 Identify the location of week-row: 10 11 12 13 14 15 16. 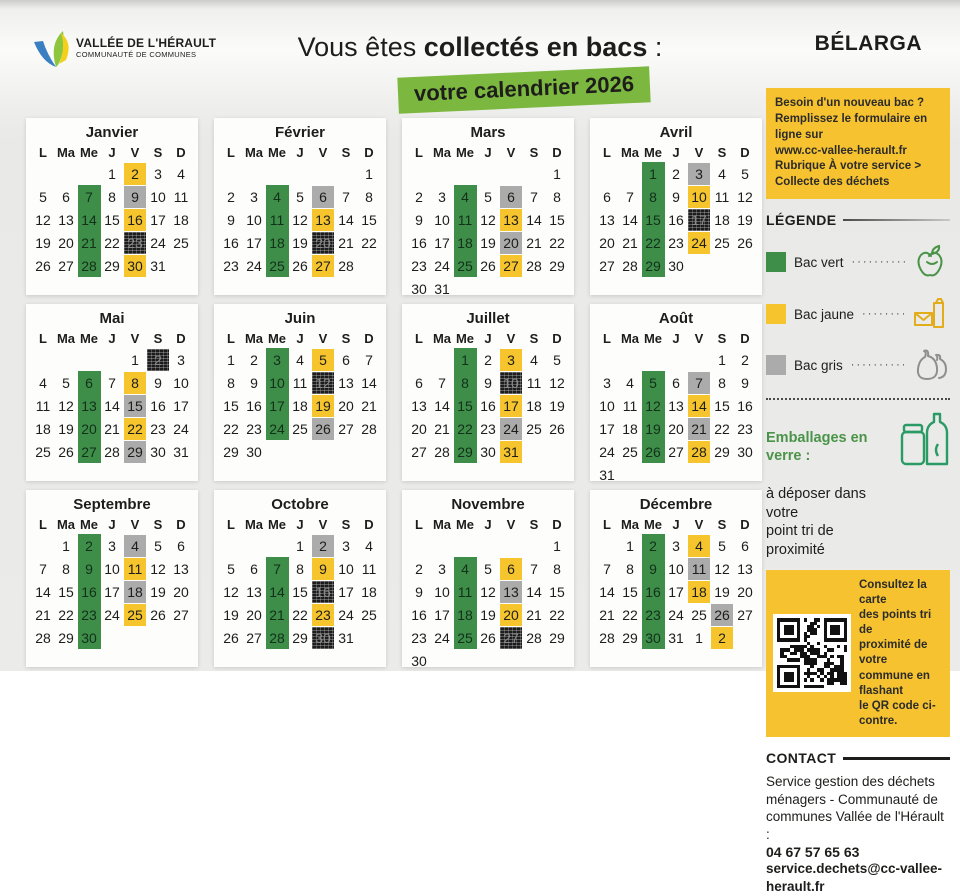
(676, 405).